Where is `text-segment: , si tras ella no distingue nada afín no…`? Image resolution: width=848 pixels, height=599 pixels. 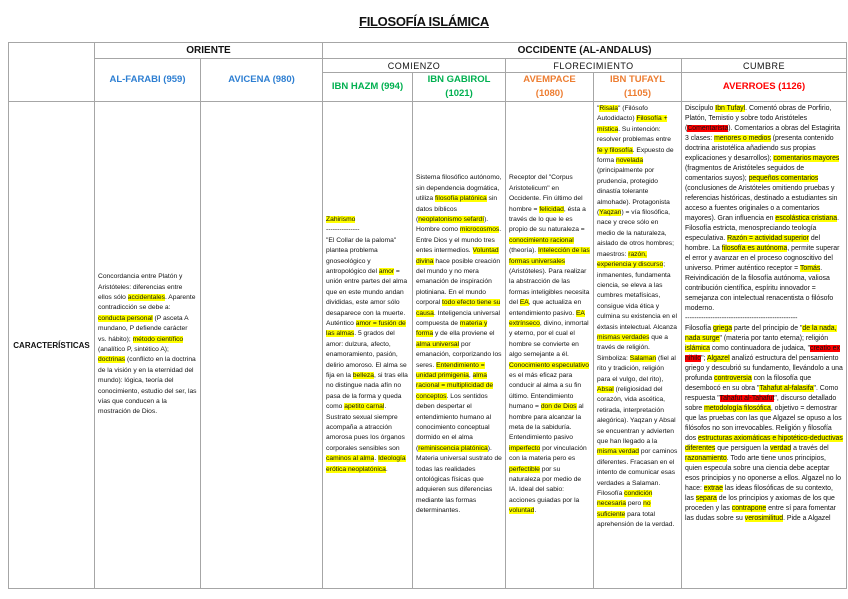
text-segment: , si tras ella no distingue nada afín no… is located at coordinates (367, 391).